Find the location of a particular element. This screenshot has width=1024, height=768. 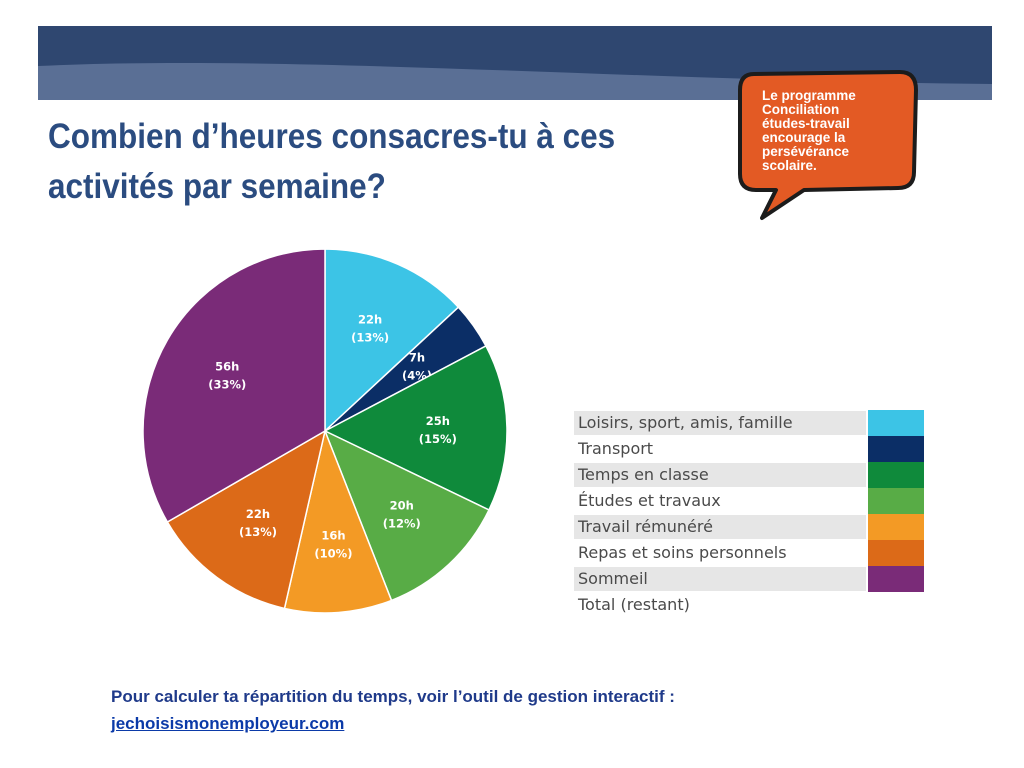

legend-item: Études et travaux is located at coordinates (749, 501).